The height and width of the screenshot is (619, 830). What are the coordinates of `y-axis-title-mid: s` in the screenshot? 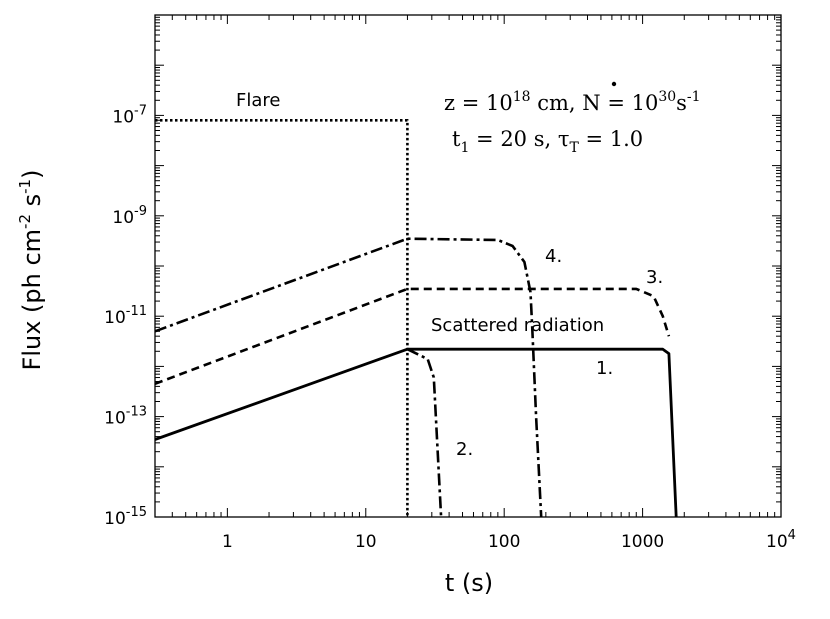 It's located at (32, 204).